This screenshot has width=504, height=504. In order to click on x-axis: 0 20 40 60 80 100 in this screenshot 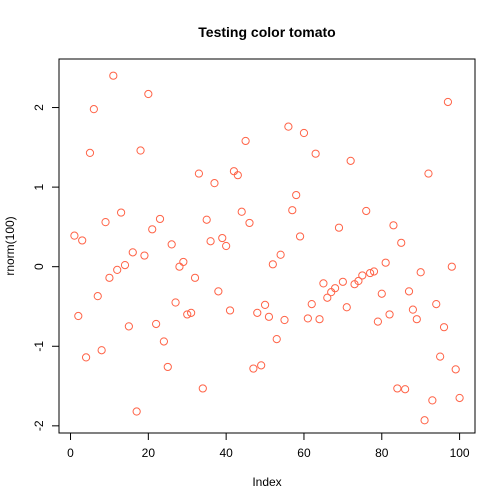, I will do `click(268, 446)`.